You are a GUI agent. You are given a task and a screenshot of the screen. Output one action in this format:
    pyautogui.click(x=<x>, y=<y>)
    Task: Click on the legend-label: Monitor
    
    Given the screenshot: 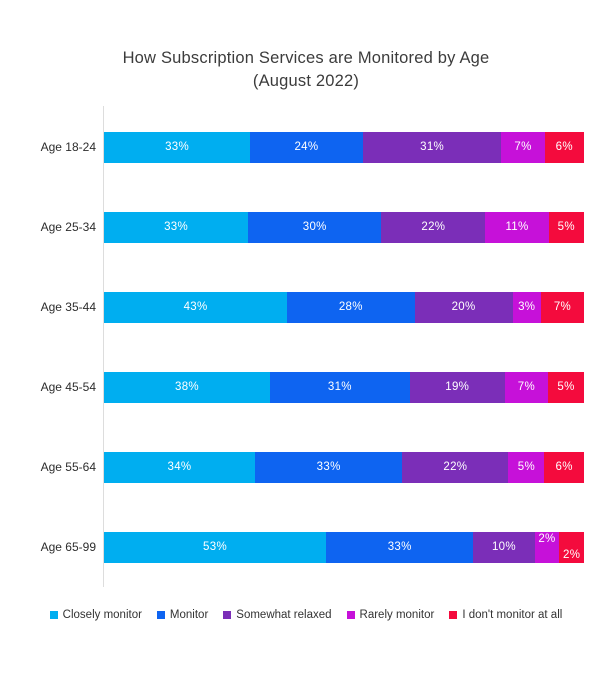 What is the action you would take?
    pyautogui.click(x=189, y=615)
    